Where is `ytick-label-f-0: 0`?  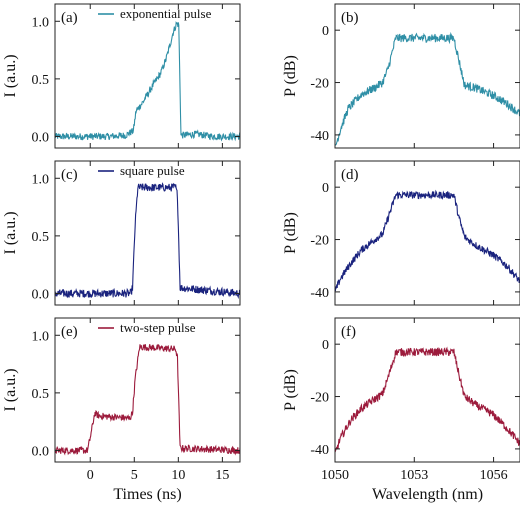 ytick-label-f-0: 0 is located at coordinates (325, 345).